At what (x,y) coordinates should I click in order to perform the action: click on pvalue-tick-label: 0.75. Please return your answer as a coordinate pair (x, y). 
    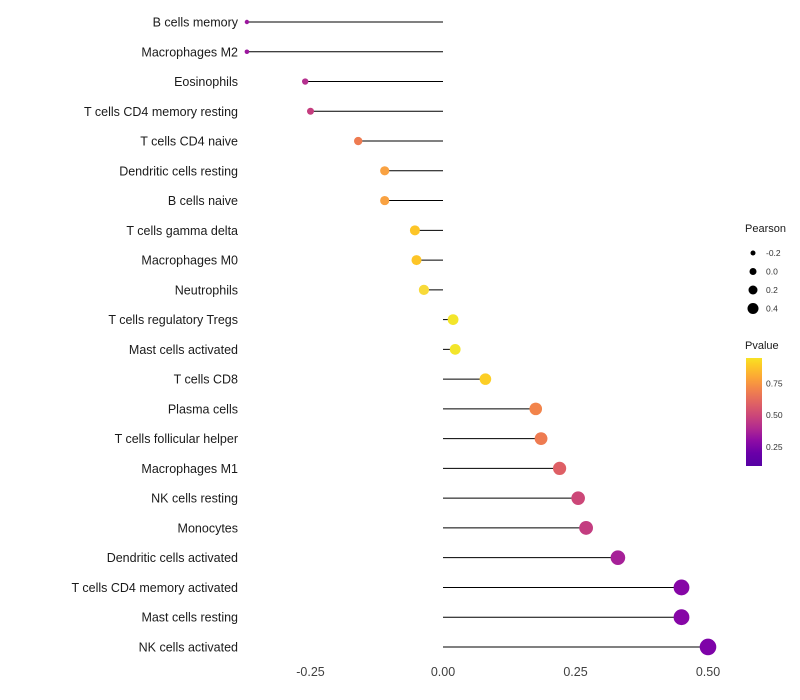
    Looking at the image, I should click on (774, 383).